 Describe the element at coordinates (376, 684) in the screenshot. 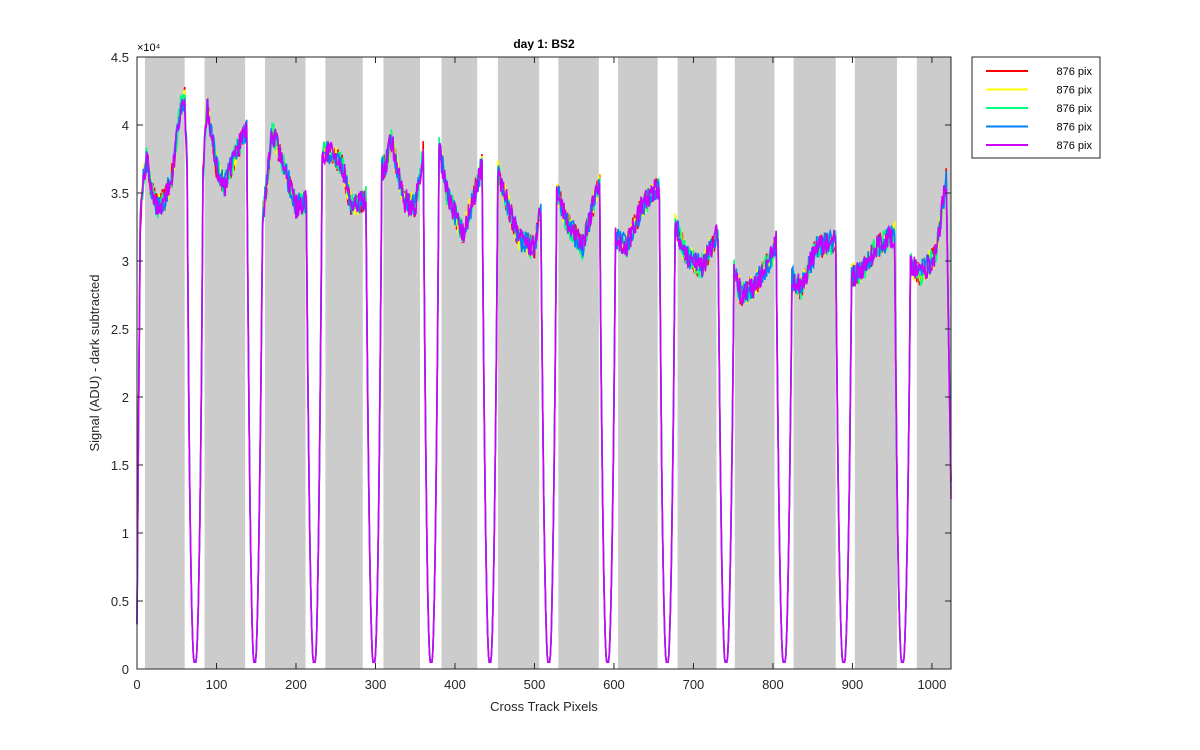

I see `x-tick-label: 300` at that location.